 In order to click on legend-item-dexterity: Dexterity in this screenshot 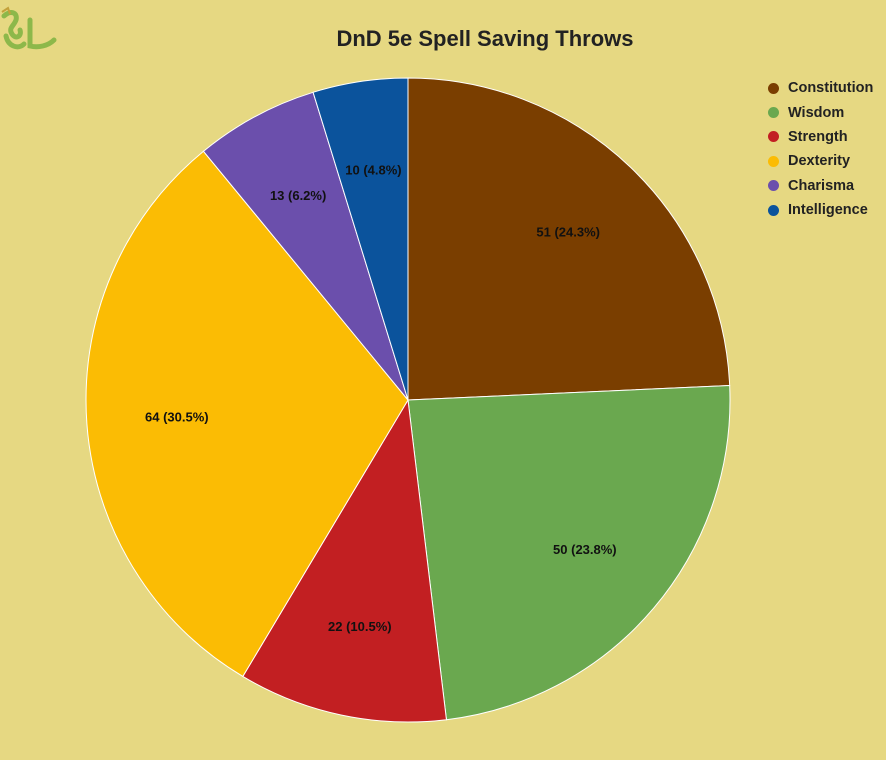, I will do `click(820, 161)`.